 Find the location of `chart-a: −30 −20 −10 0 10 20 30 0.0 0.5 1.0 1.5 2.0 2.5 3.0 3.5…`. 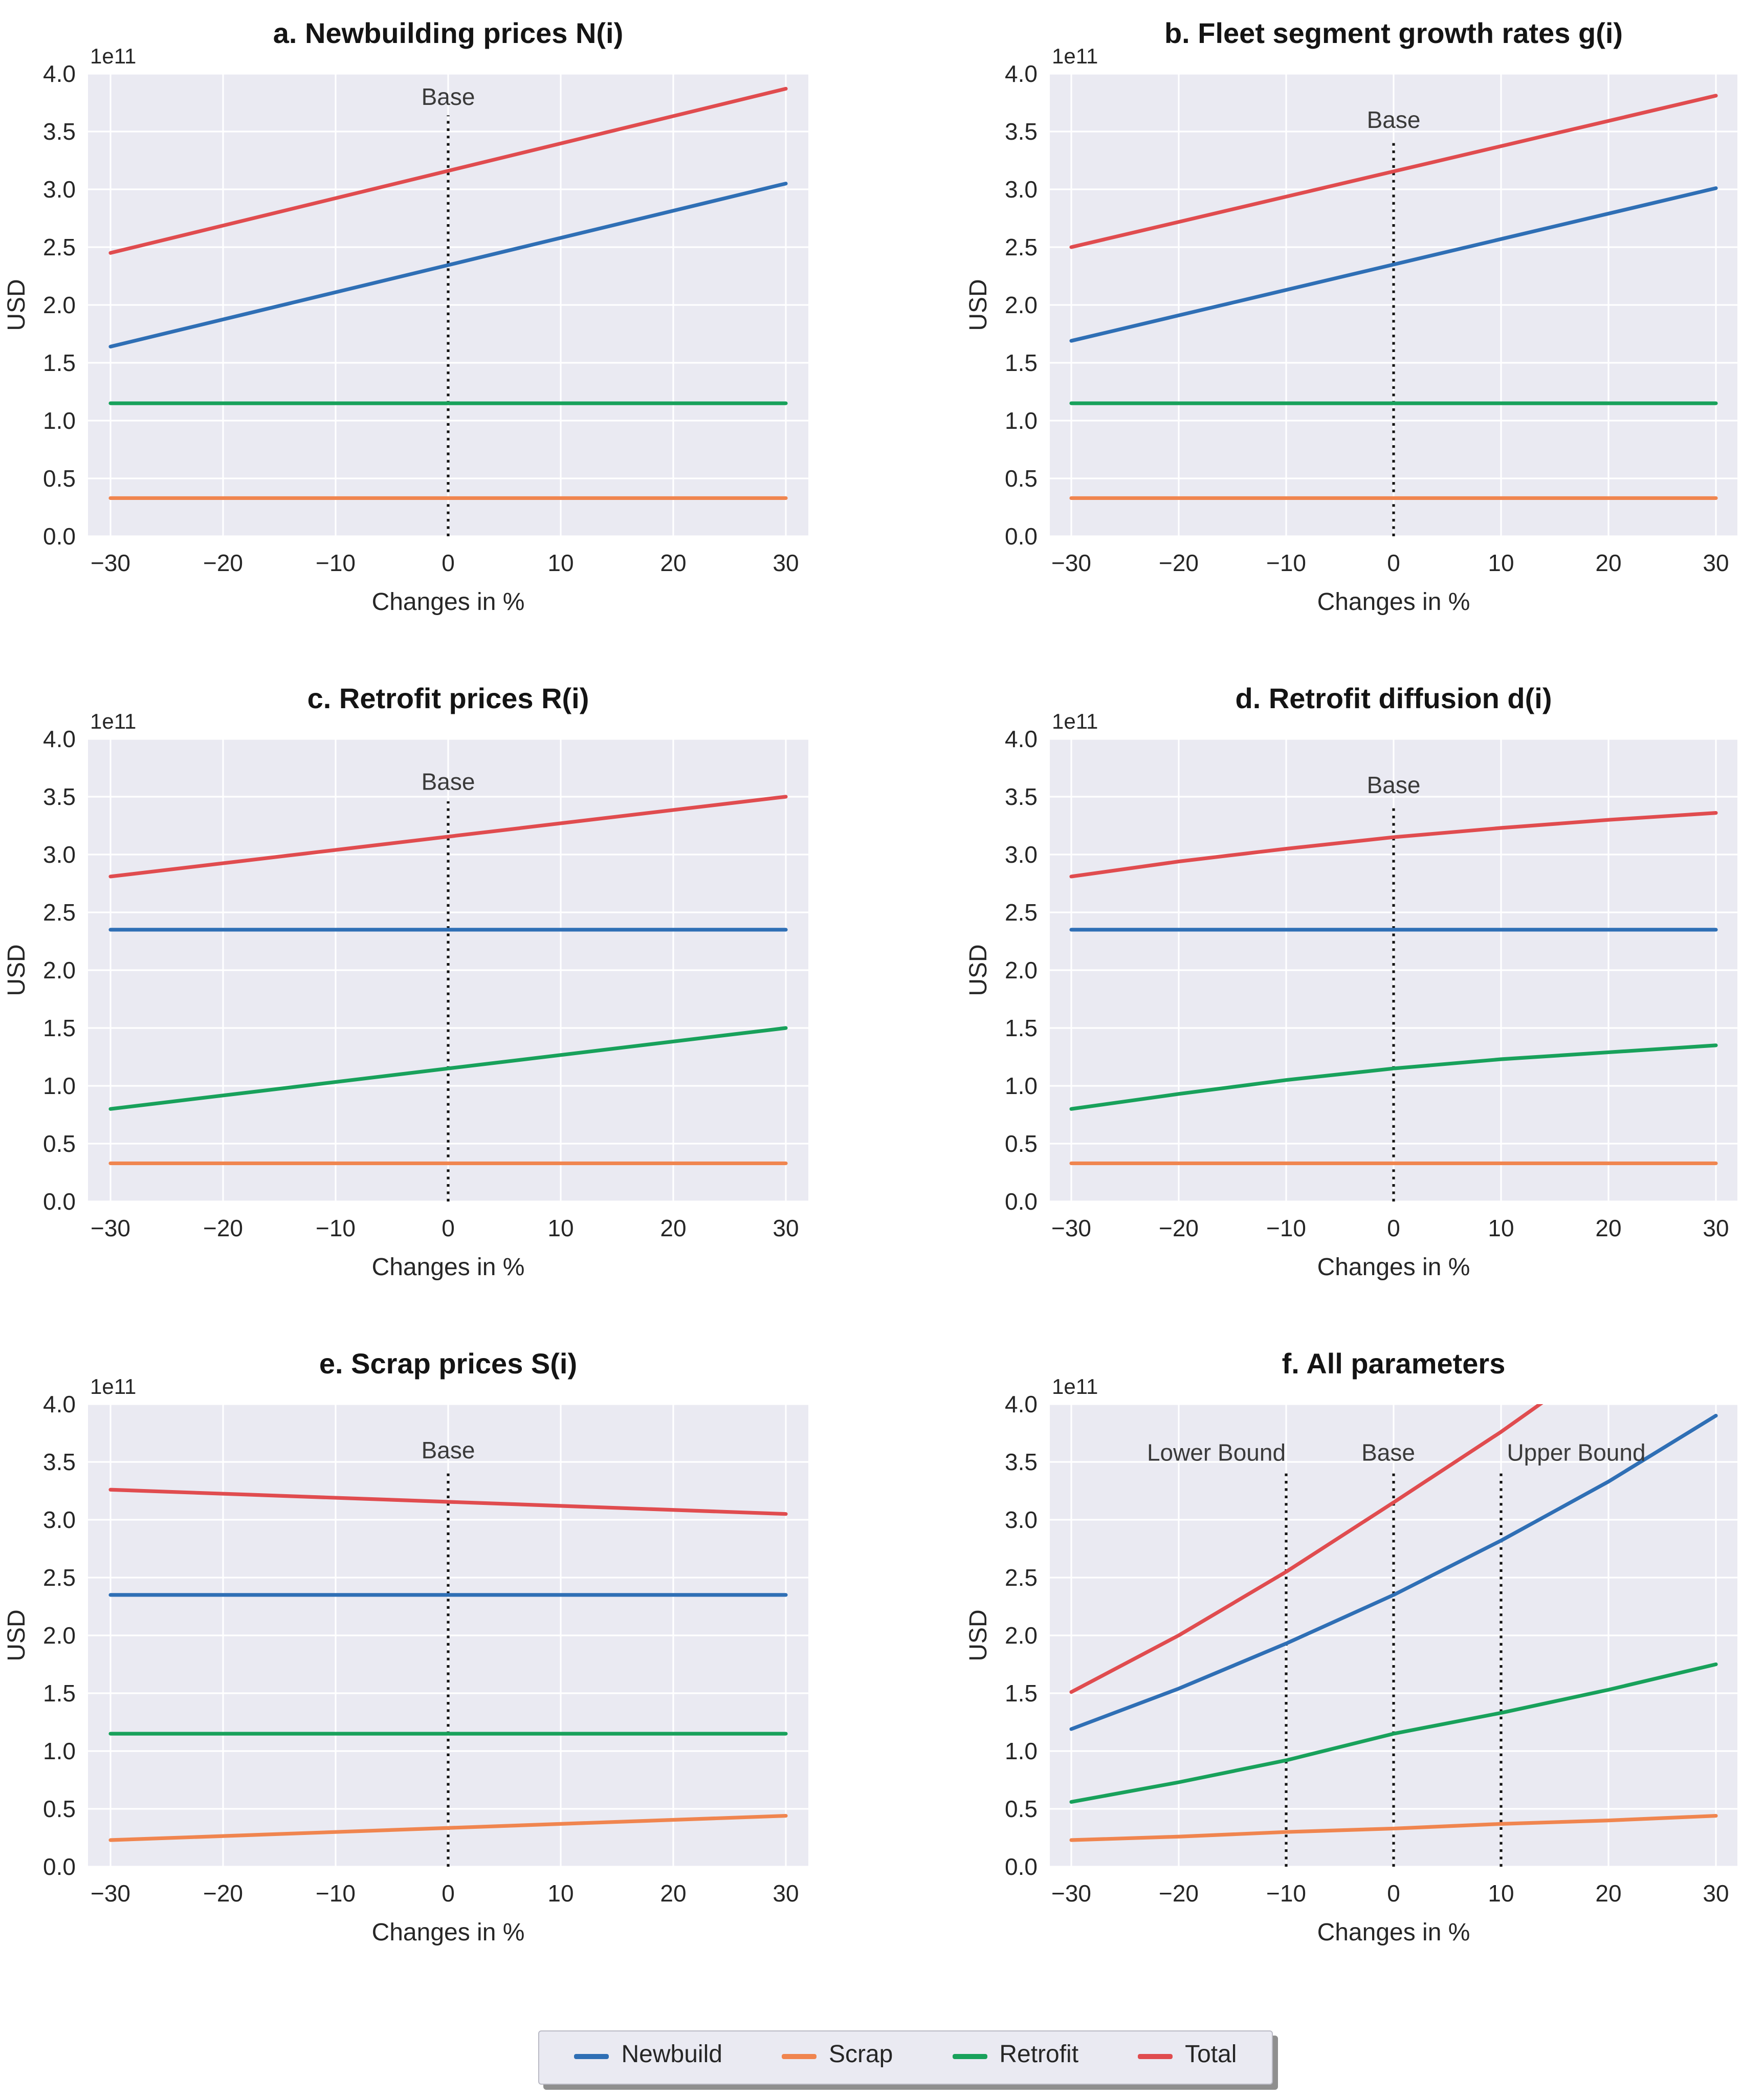

chart-a: −30 −20 −10 0 10 20 30 0.0 0.5 1.0 1.5 2.0 2.5 3.0 3.5… is located at coordinates (406, 316).